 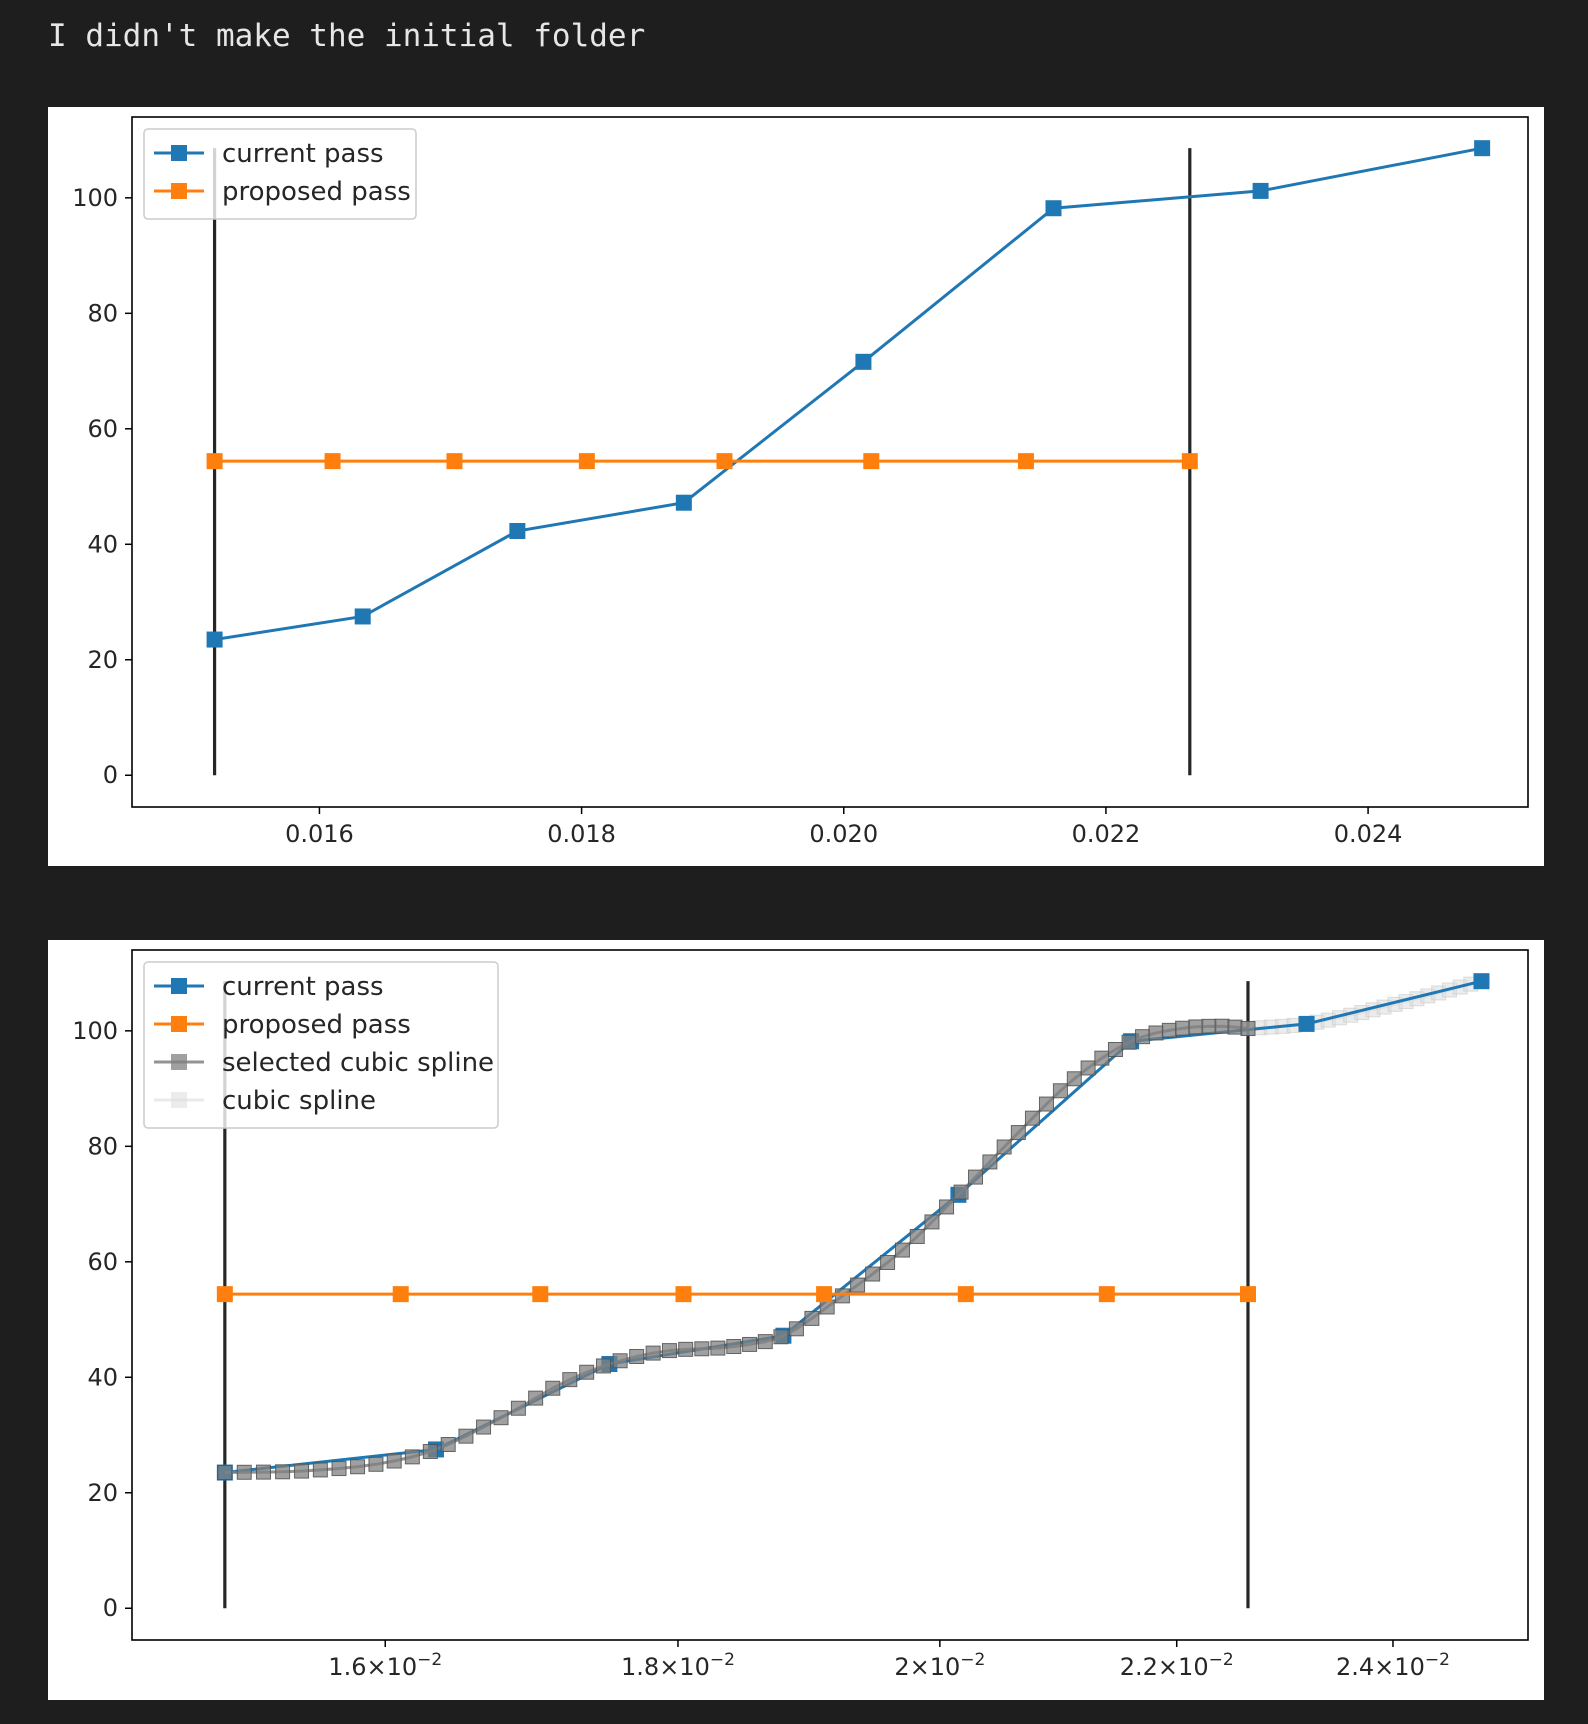 What do you see at coordinates (102, 544) in the screenshot?
I see `y-tick-label: 40` at bounding box center [102, 544].